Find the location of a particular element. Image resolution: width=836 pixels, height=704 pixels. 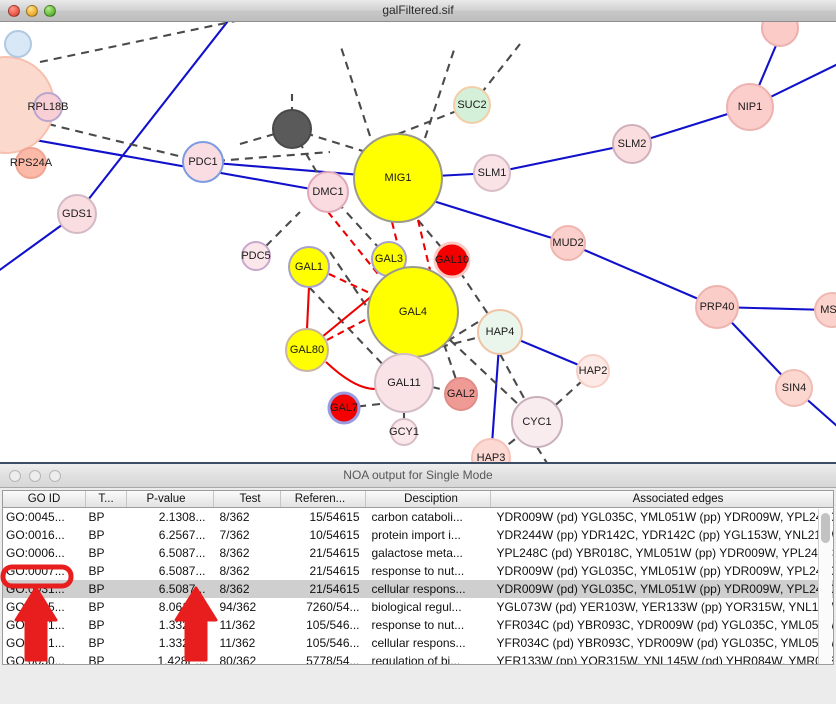

column-header-test: Test is located at coordinates (247, 499).